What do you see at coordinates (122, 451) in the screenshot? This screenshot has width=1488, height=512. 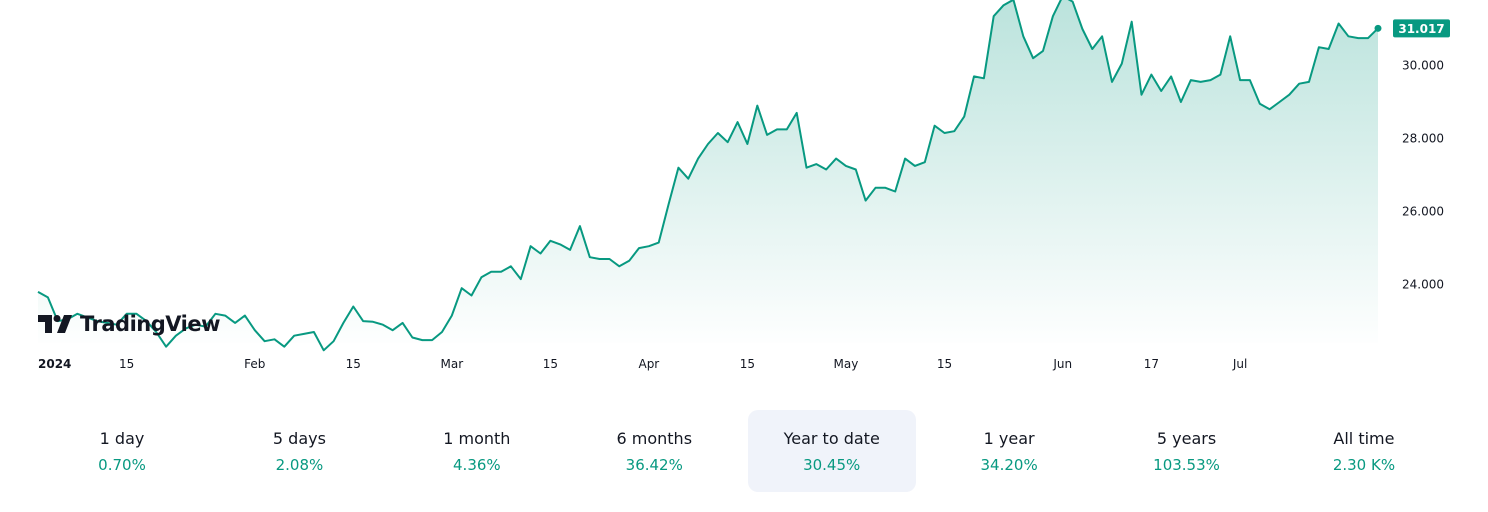 I see `period-1-day: 1 day 0.70%` at bounding box center [122, 451].